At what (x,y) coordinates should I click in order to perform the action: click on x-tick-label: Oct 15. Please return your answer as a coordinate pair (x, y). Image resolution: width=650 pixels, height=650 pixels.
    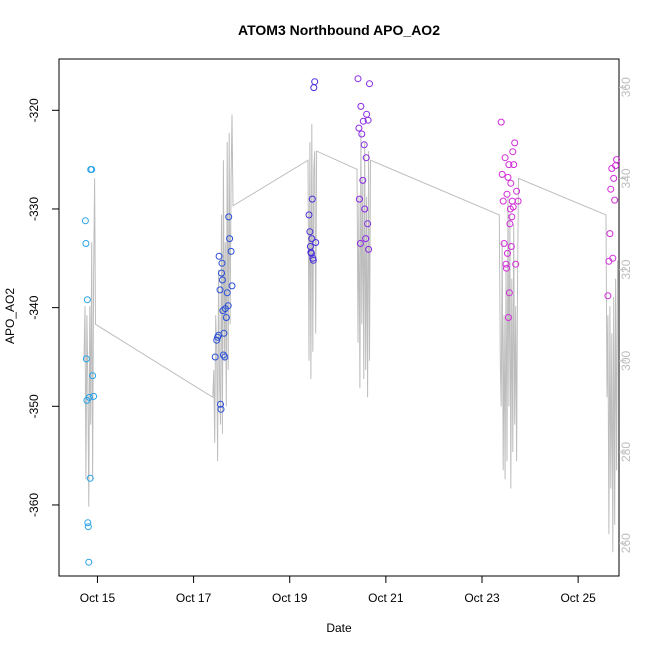
    Looking at the image, I should click on (98, 598).